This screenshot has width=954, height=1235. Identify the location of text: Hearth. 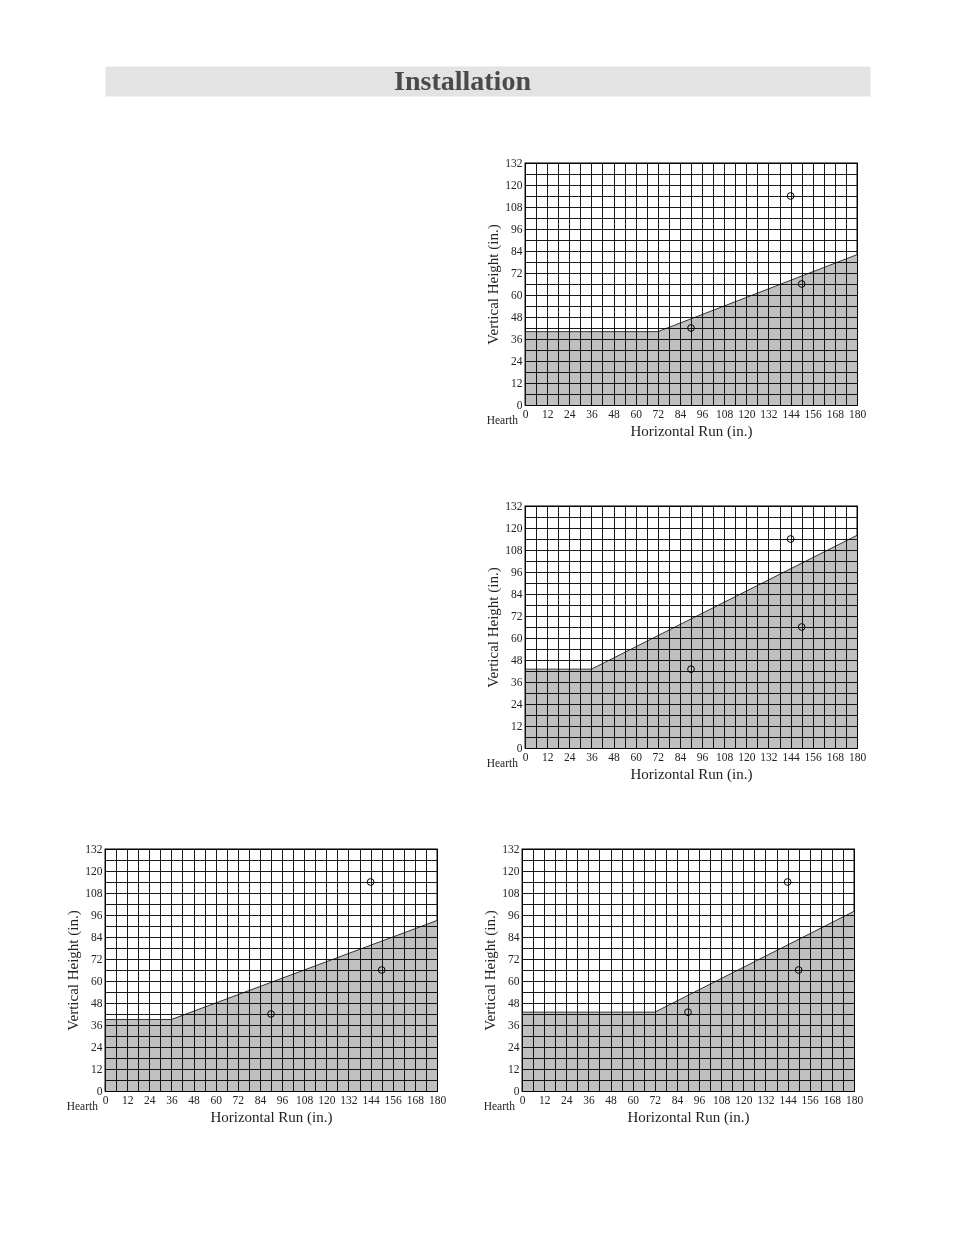
(502, 420).